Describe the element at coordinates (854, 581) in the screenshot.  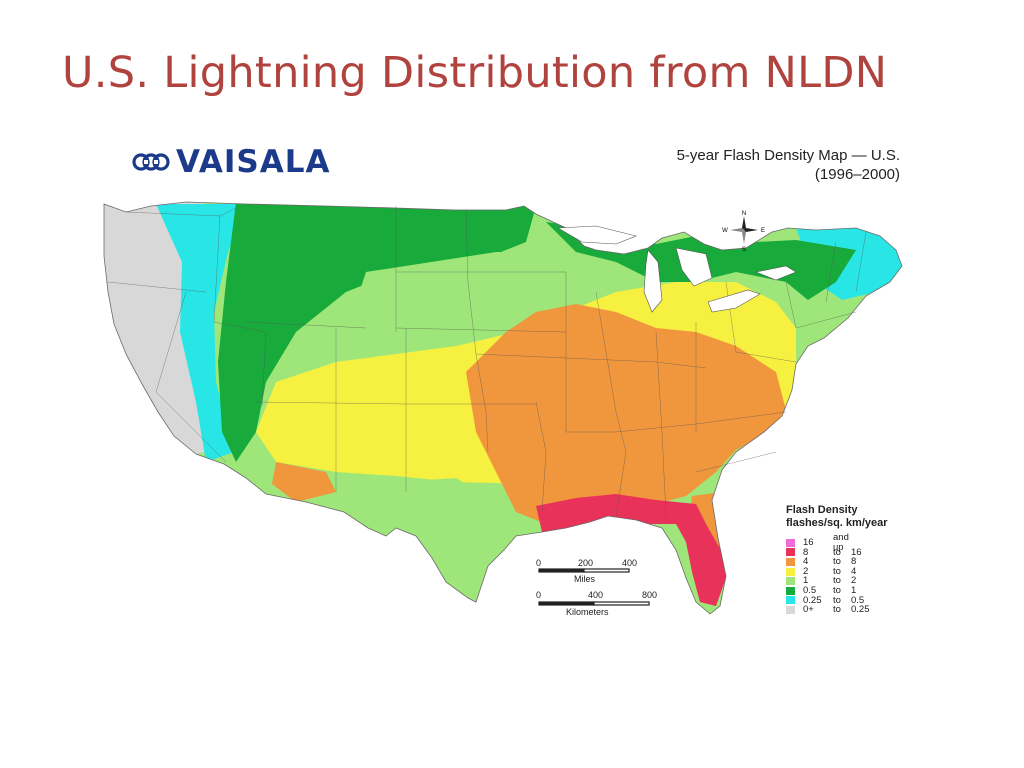
I see `legend-to: 2` at that location.